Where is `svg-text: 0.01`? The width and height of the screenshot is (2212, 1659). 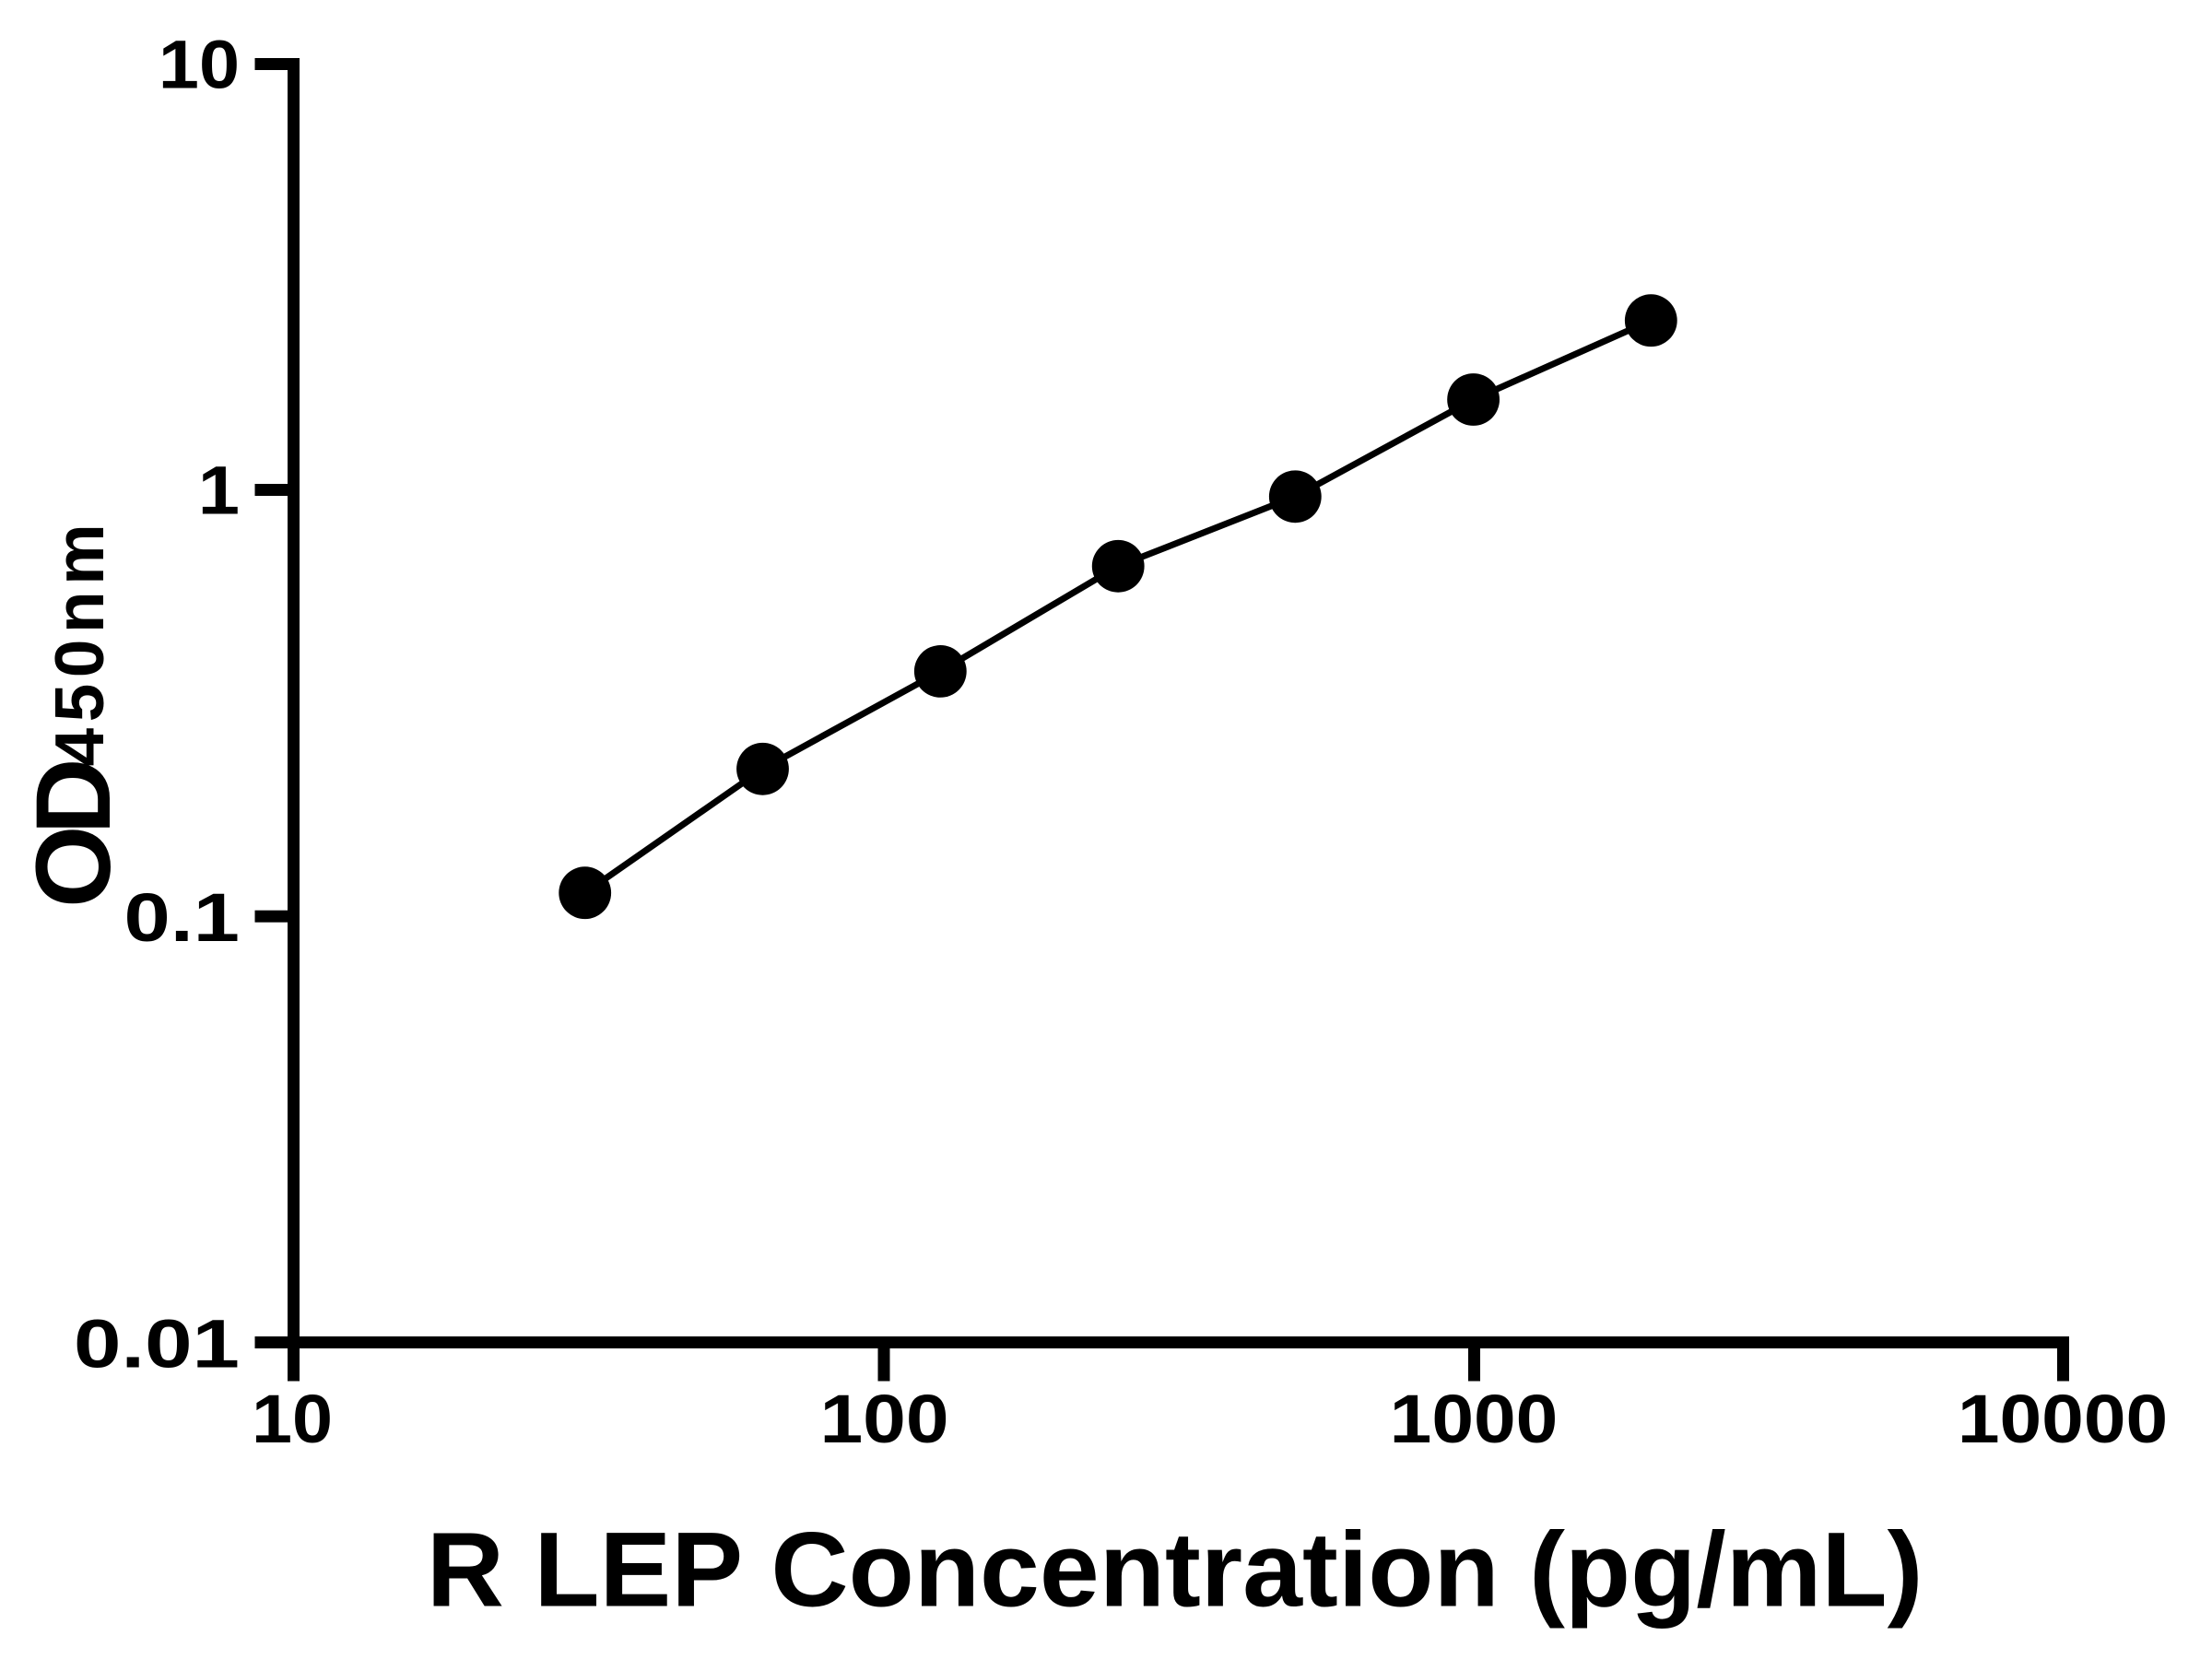 svg-text: 0.01 is located at coordinates (157, 1343).